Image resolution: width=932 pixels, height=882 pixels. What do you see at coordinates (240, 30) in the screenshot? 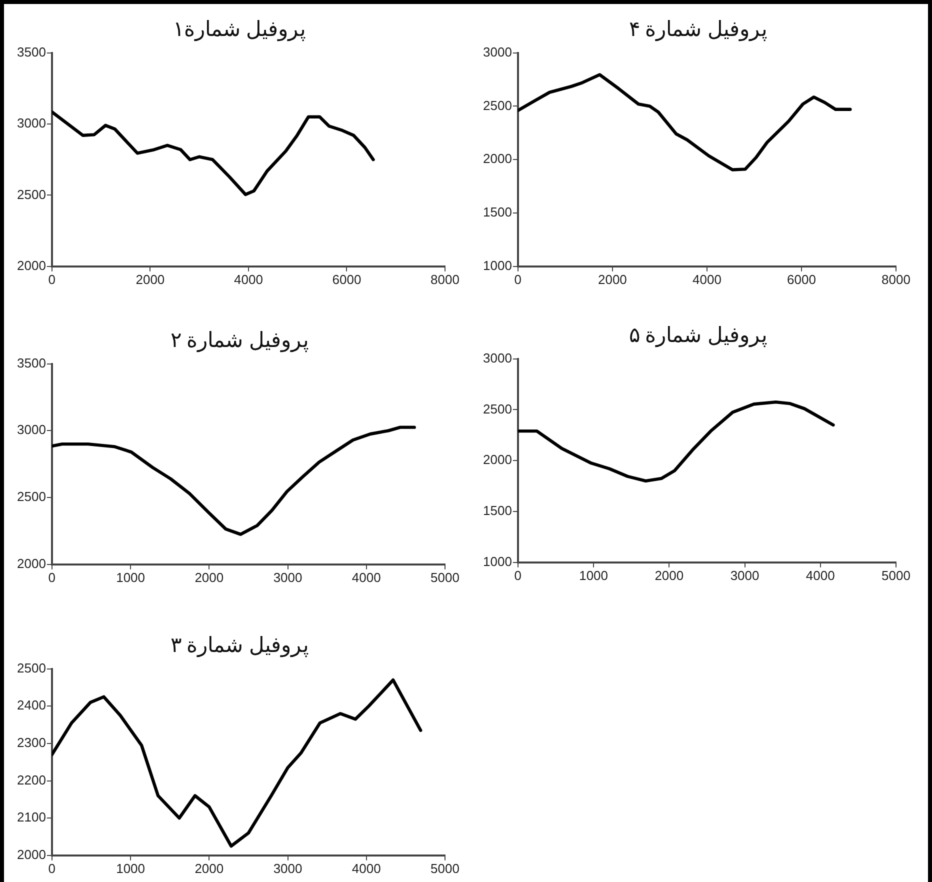
I see `chart-title: پروفیل شمارة۱` at bounding box center [240, 30].